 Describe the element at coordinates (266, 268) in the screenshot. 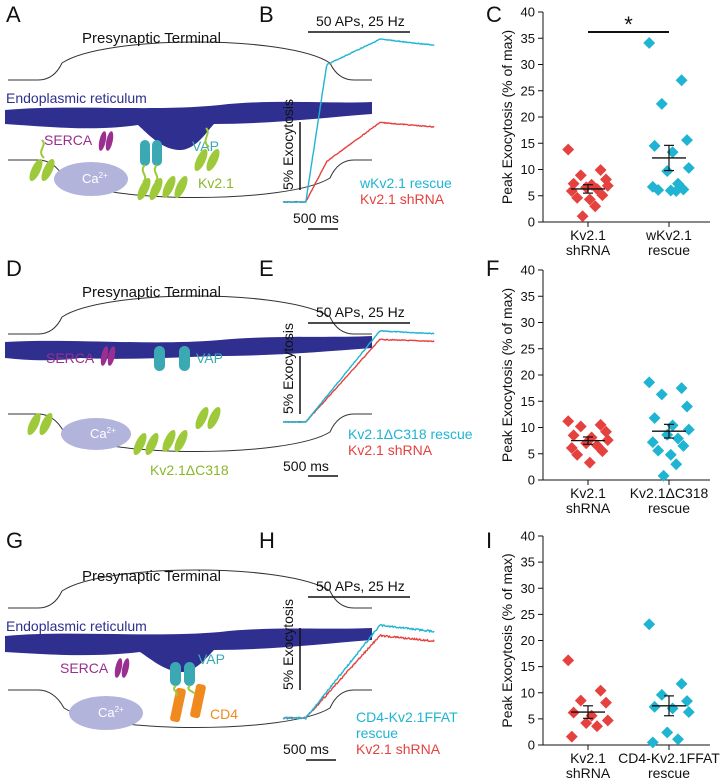

I see `panel-label-e: E` at that location.